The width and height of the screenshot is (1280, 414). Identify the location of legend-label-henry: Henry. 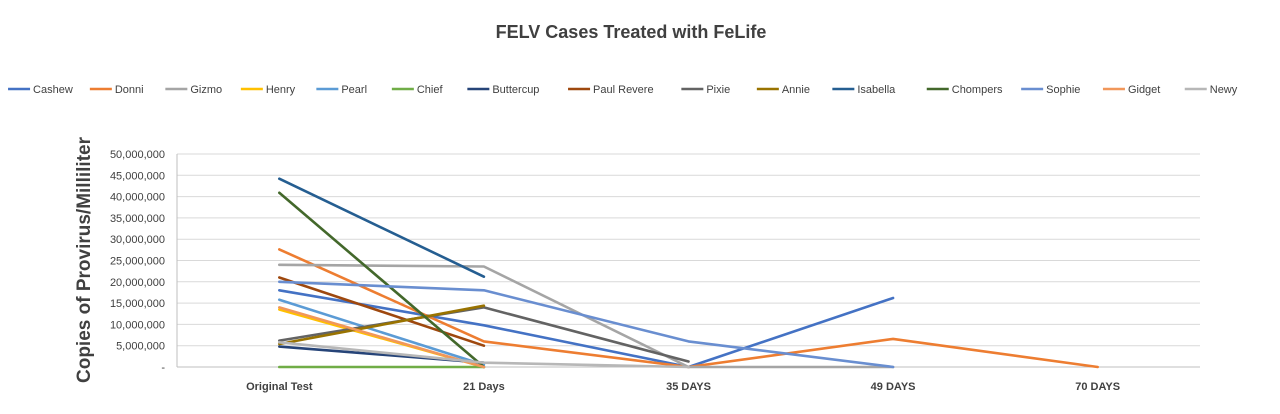
(281, 90).